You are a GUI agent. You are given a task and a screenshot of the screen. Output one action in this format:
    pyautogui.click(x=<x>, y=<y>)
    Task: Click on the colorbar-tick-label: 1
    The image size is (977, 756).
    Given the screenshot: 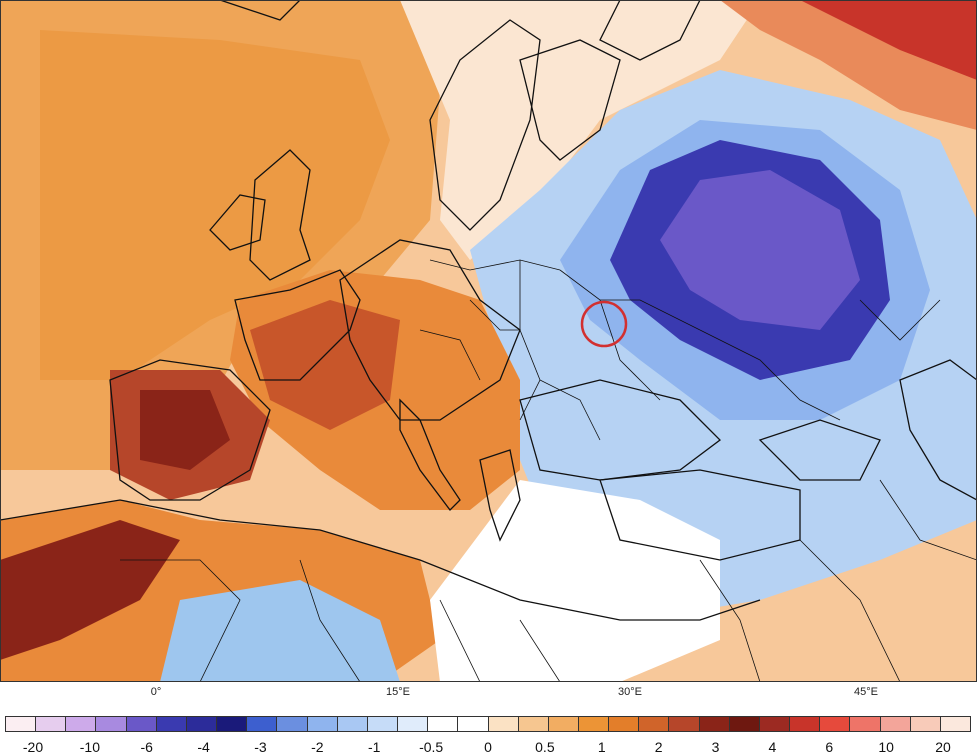 What is the action you would take?
    pyautogui.click(x=601, y=747)
    